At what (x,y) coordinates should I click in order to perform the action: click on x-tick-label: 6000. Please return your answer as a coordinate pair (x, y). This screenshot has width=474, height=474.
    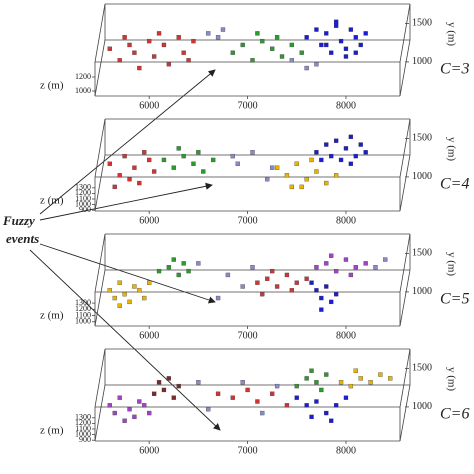
    Looking at the image, I should click on (149, 450).